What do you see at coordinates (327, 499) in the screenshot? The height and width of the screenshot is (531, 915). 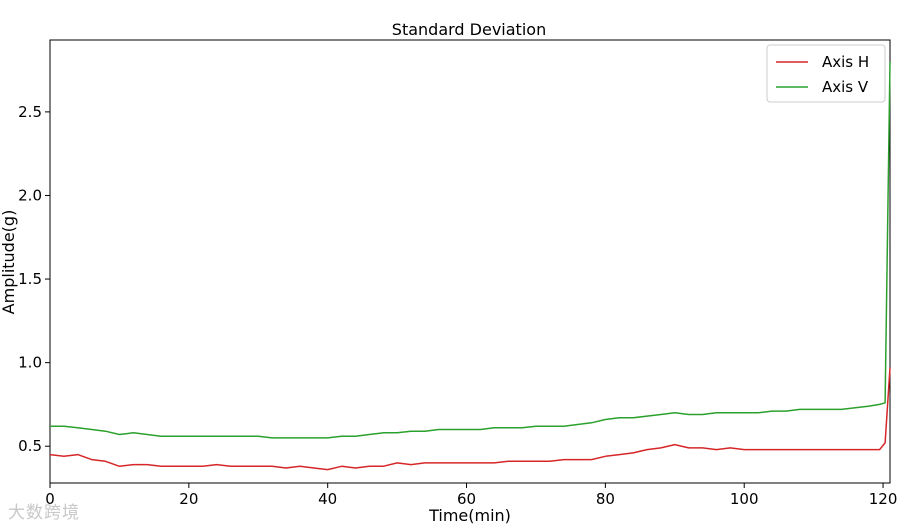 I see `x-tick-label: 40` at bounding box center [327, 499].